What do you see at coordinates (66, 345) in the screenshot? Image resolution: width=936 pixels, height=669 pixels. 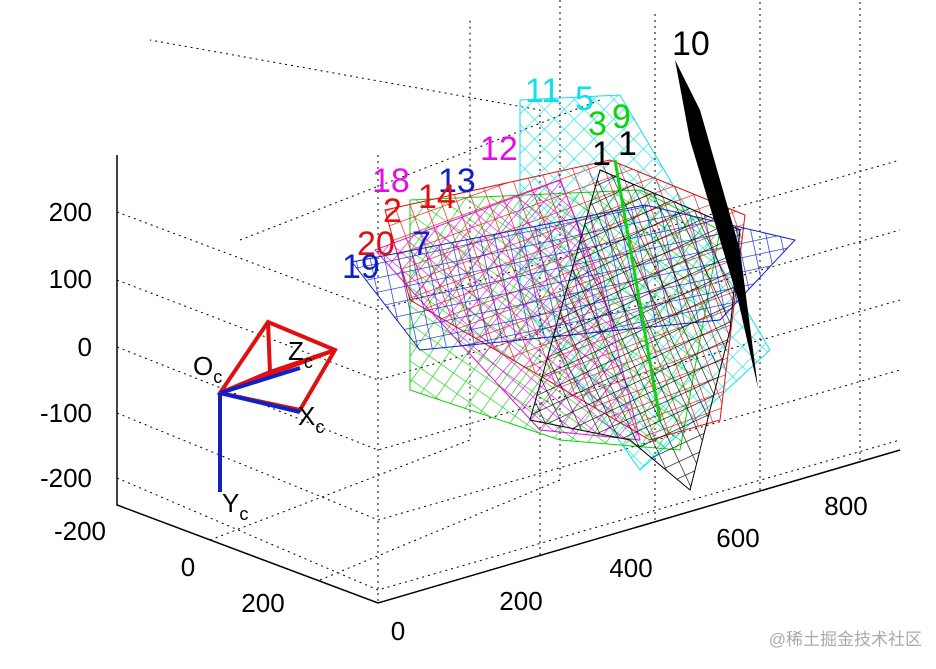 I see `z-ticks: 200 100 0 -100 -200` at bounding box center [66, 345].